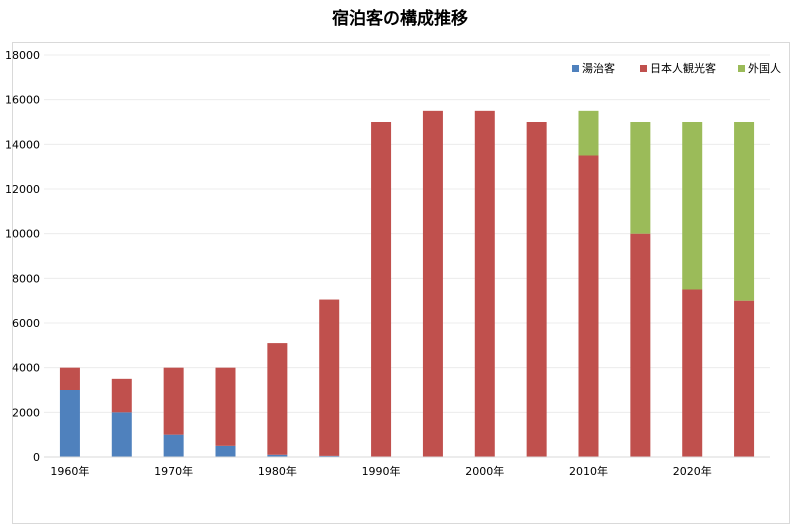 This screenshot has width=800, height=530. I want to click on x-tick-label: 1990年, so click(381, 471).